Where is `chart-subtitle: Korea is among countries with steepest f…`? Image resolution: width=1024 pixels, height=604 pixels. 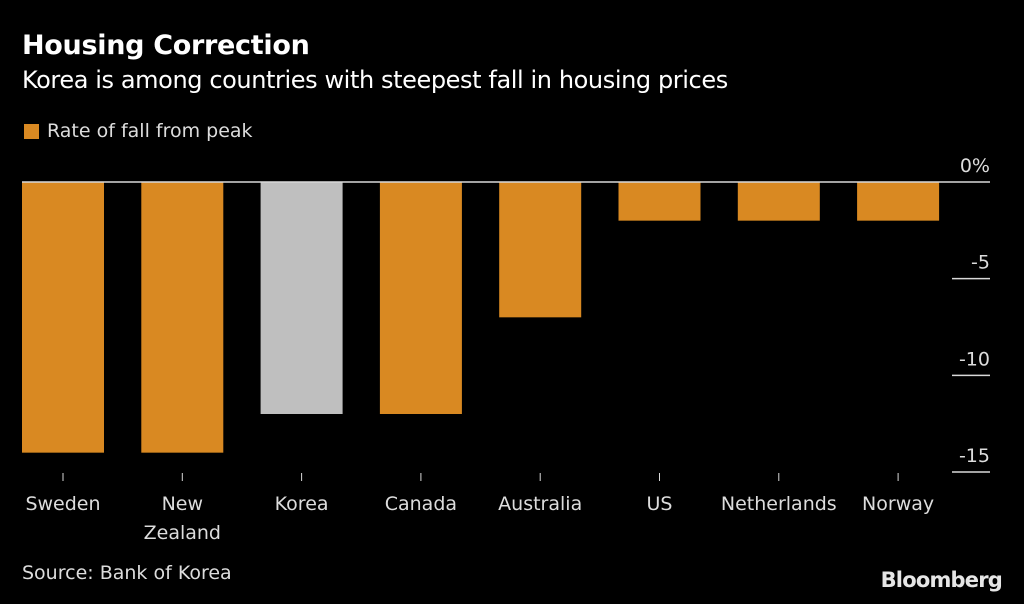
chart-subtitle: Korea is among countries with steepest f… is located at coordinates (375, 80).